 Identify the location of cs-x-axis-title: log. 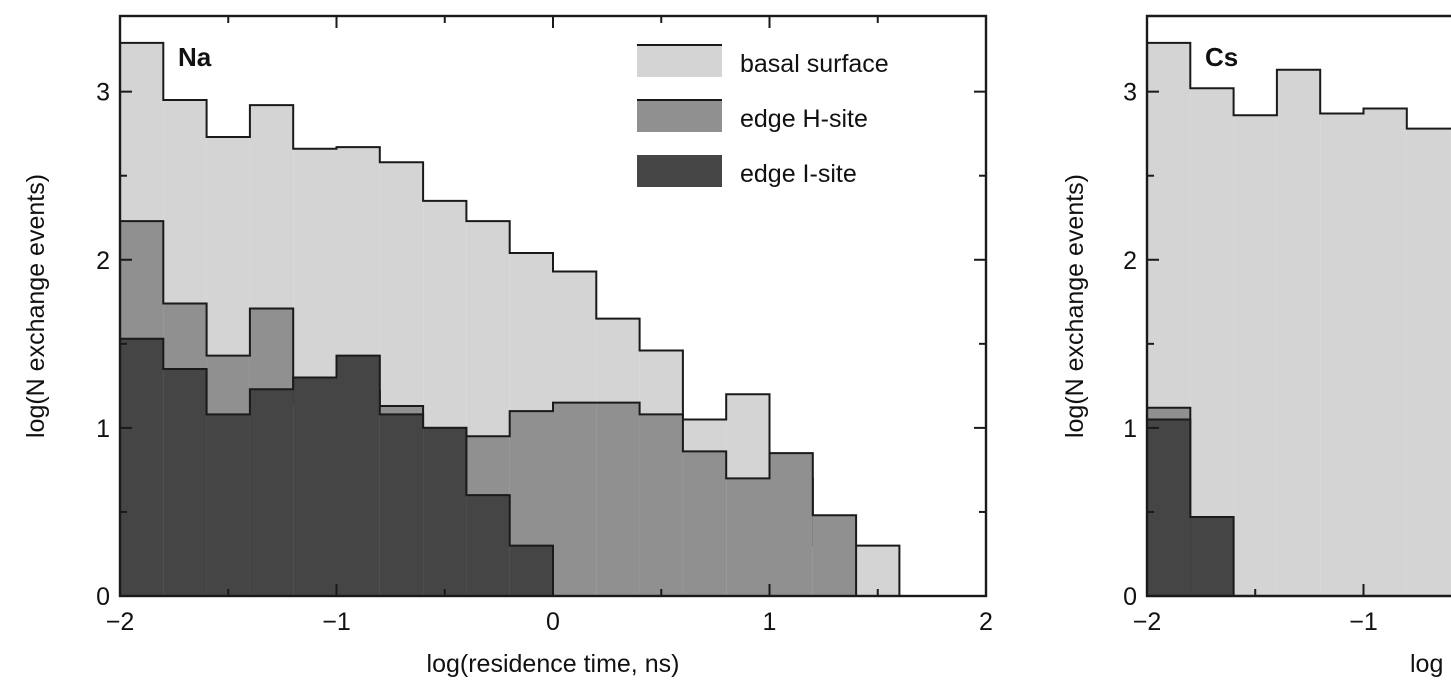
(1426, 664).